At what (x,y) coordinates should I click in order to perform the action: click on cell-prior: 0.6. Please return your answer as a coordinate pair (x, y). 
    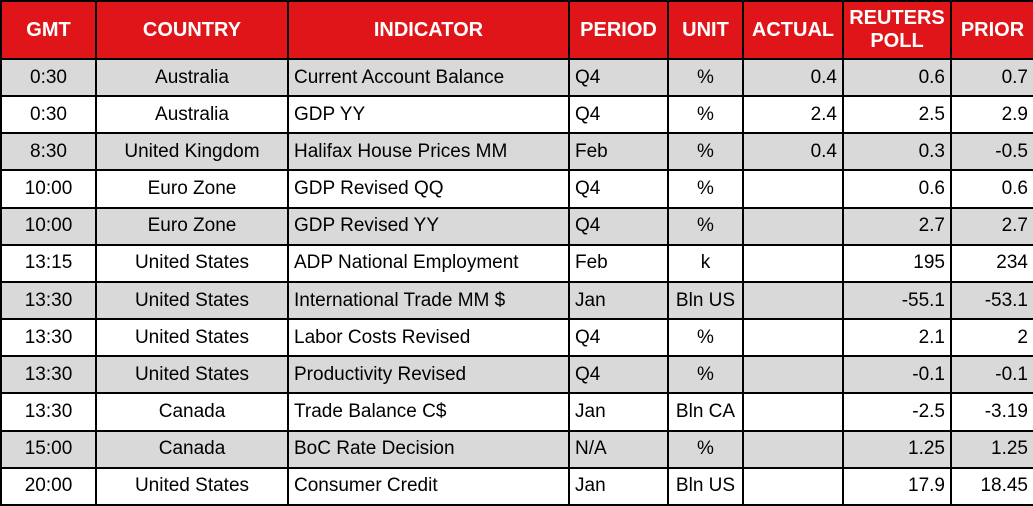
    Looking at the image, I should click on (991, 189).